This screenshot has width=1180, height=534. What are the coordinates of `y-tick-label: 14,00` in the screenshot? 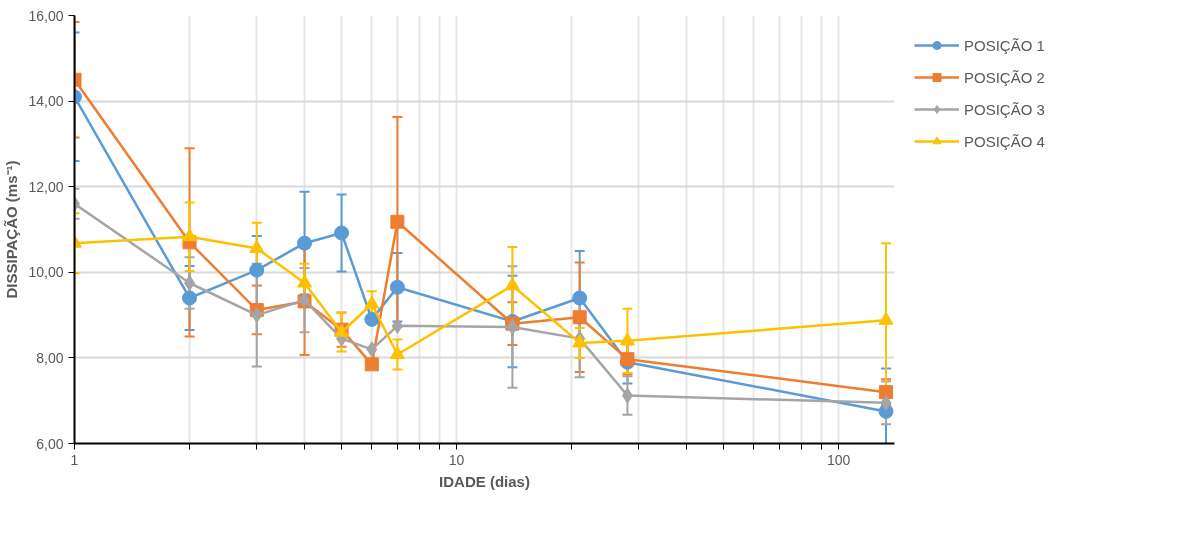 It's located at (46, 101).